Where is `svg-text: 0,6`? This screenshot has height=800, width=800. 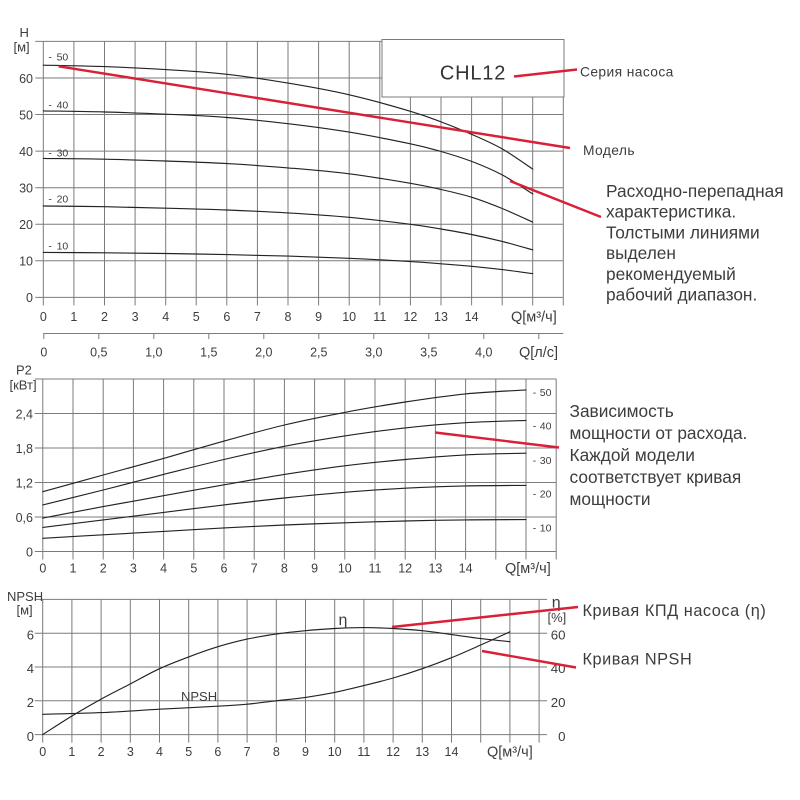 svg-text: 0,6 is located at coordinates (24, 518).